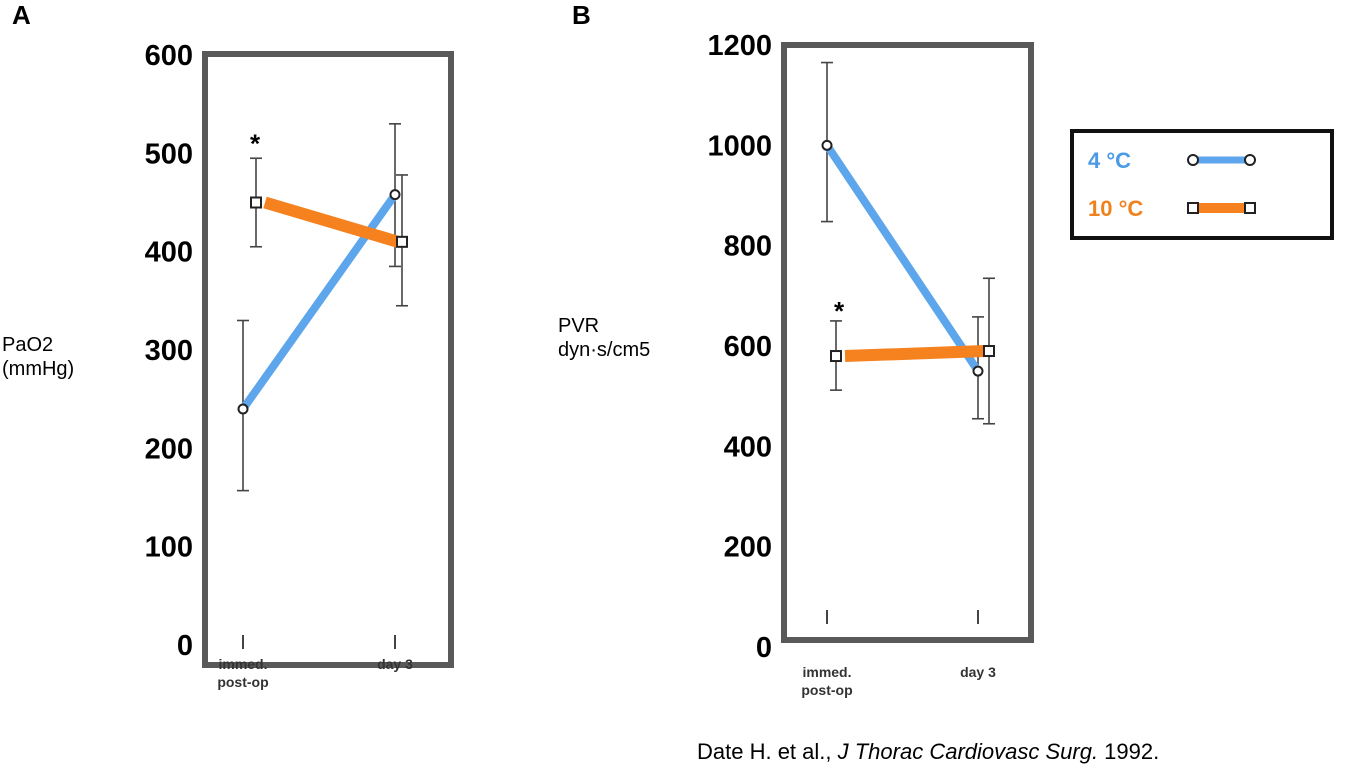 The height and width of the screenshot is (773, 1350). Describe the element at coordinates (21, 15) in the screenshot. I see `panel-letter: A` at that location.